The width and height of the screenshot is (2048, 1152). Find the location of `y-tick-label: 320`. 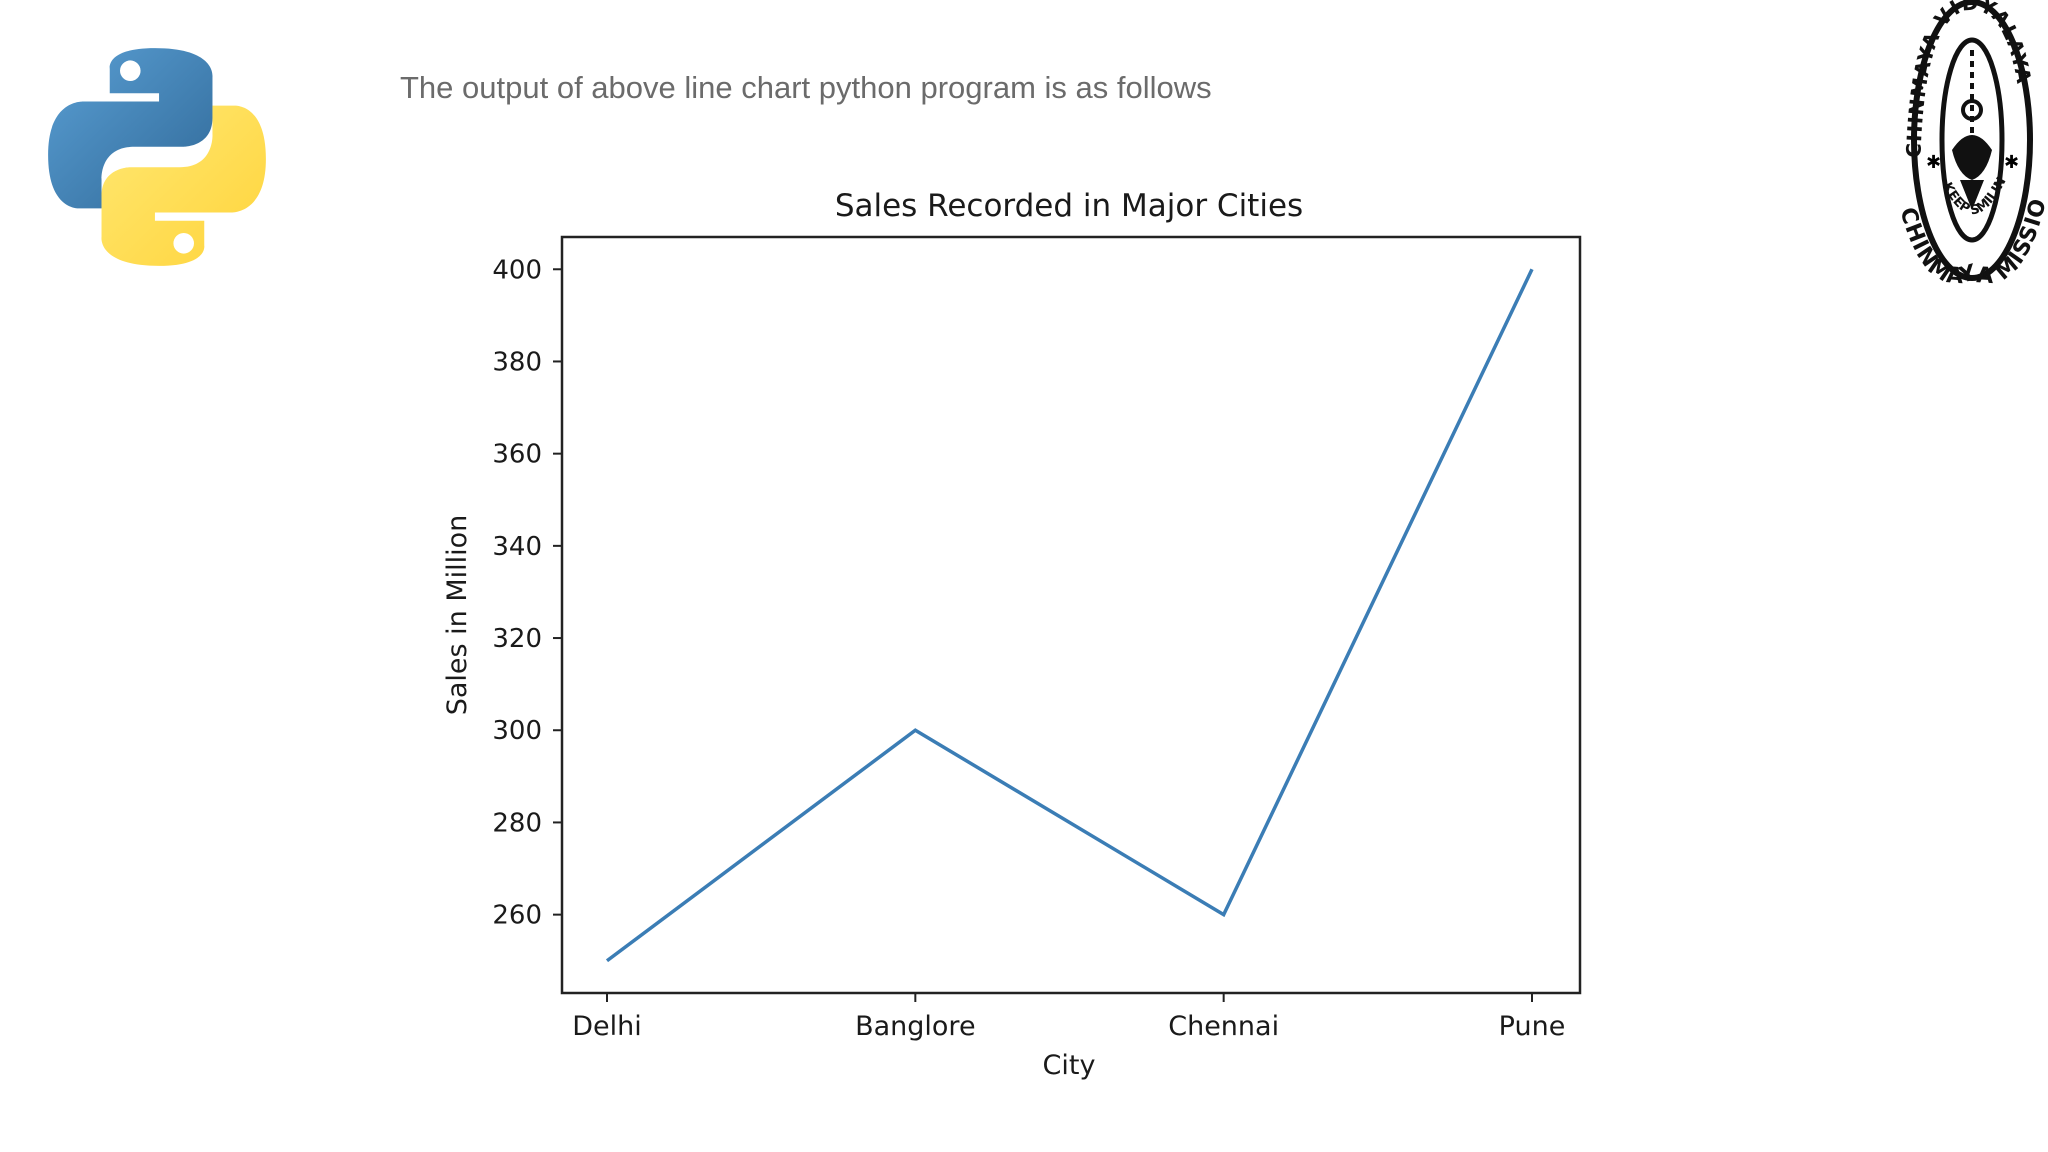

y-tick-label: 320 is located at coordinates (517, 639).